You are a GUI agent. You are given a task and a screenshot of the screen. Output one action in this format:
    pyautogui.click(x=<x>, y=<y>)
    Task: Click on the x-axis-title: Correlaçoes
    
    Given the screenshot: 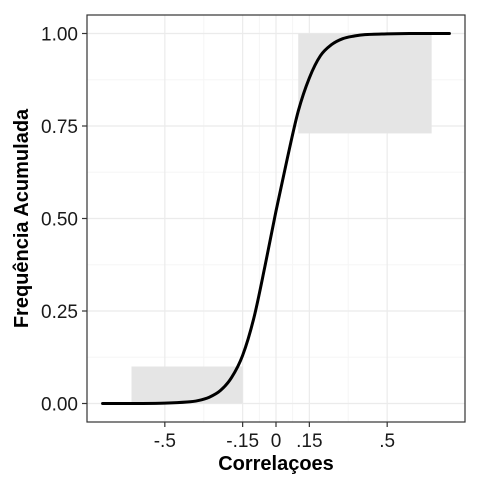 What is the action you would take?
    pyautogui.click(x=276, y=464)
    